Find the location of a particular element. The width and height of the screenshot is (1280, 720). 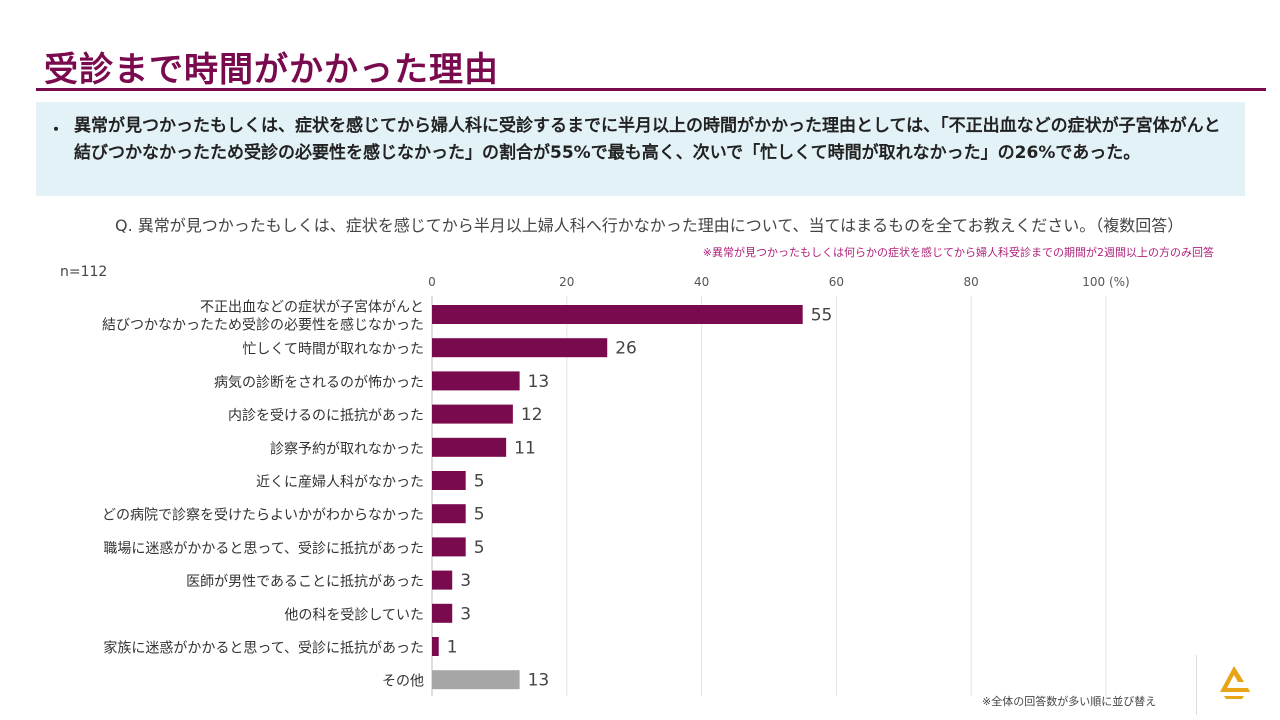

category-label: 職場に迷惑がかかると思って、受診に抵抗があった is located at coordinates (263, 549).